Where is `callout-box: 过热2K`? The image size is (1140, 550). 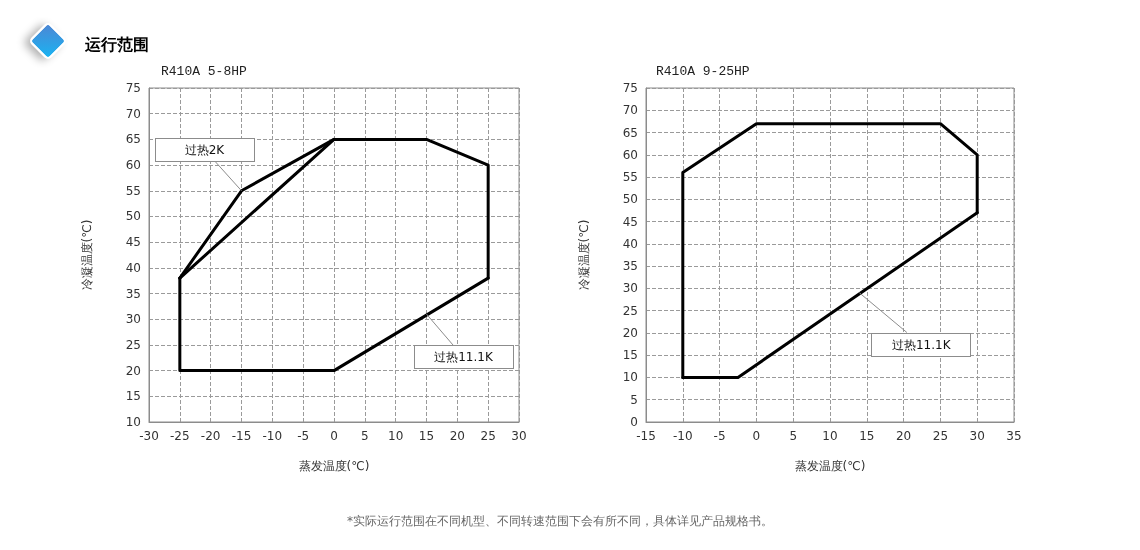
callout-box: 过热2K is located at coordinates (204, 149).